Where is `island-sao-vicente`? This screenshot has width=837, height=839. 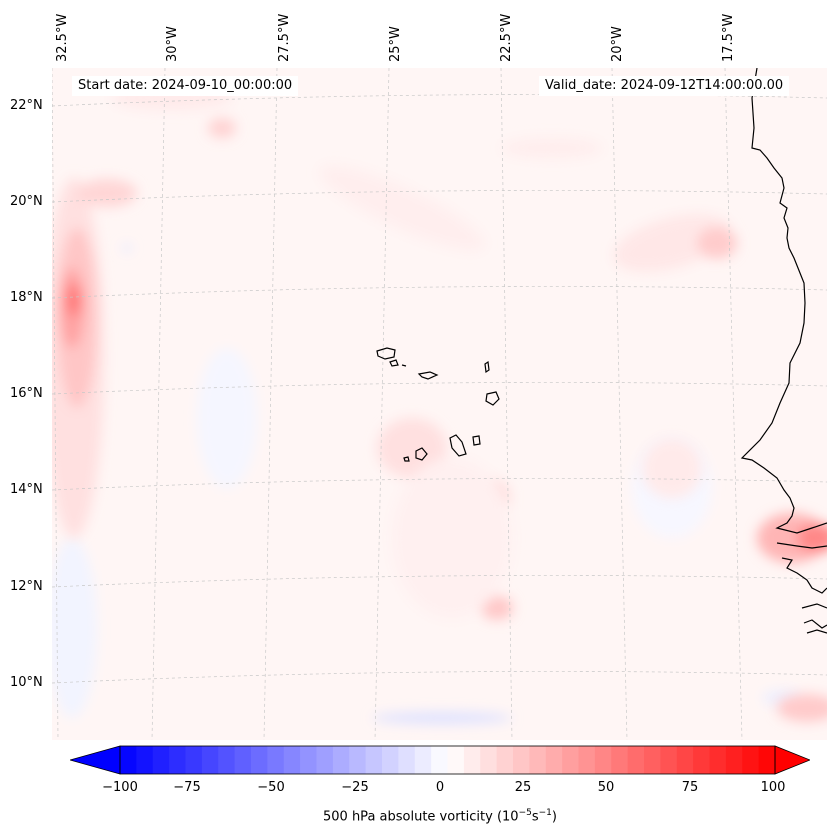 island-sao-vicente is located at coordinates (394, 363).